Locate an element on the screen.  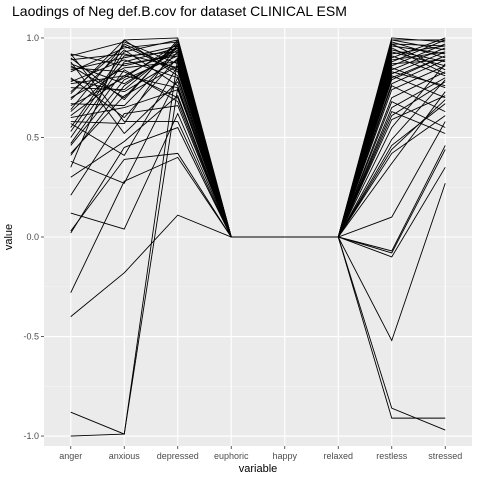
y-tick-label: -0.5 is located at coordinates (31, 337).